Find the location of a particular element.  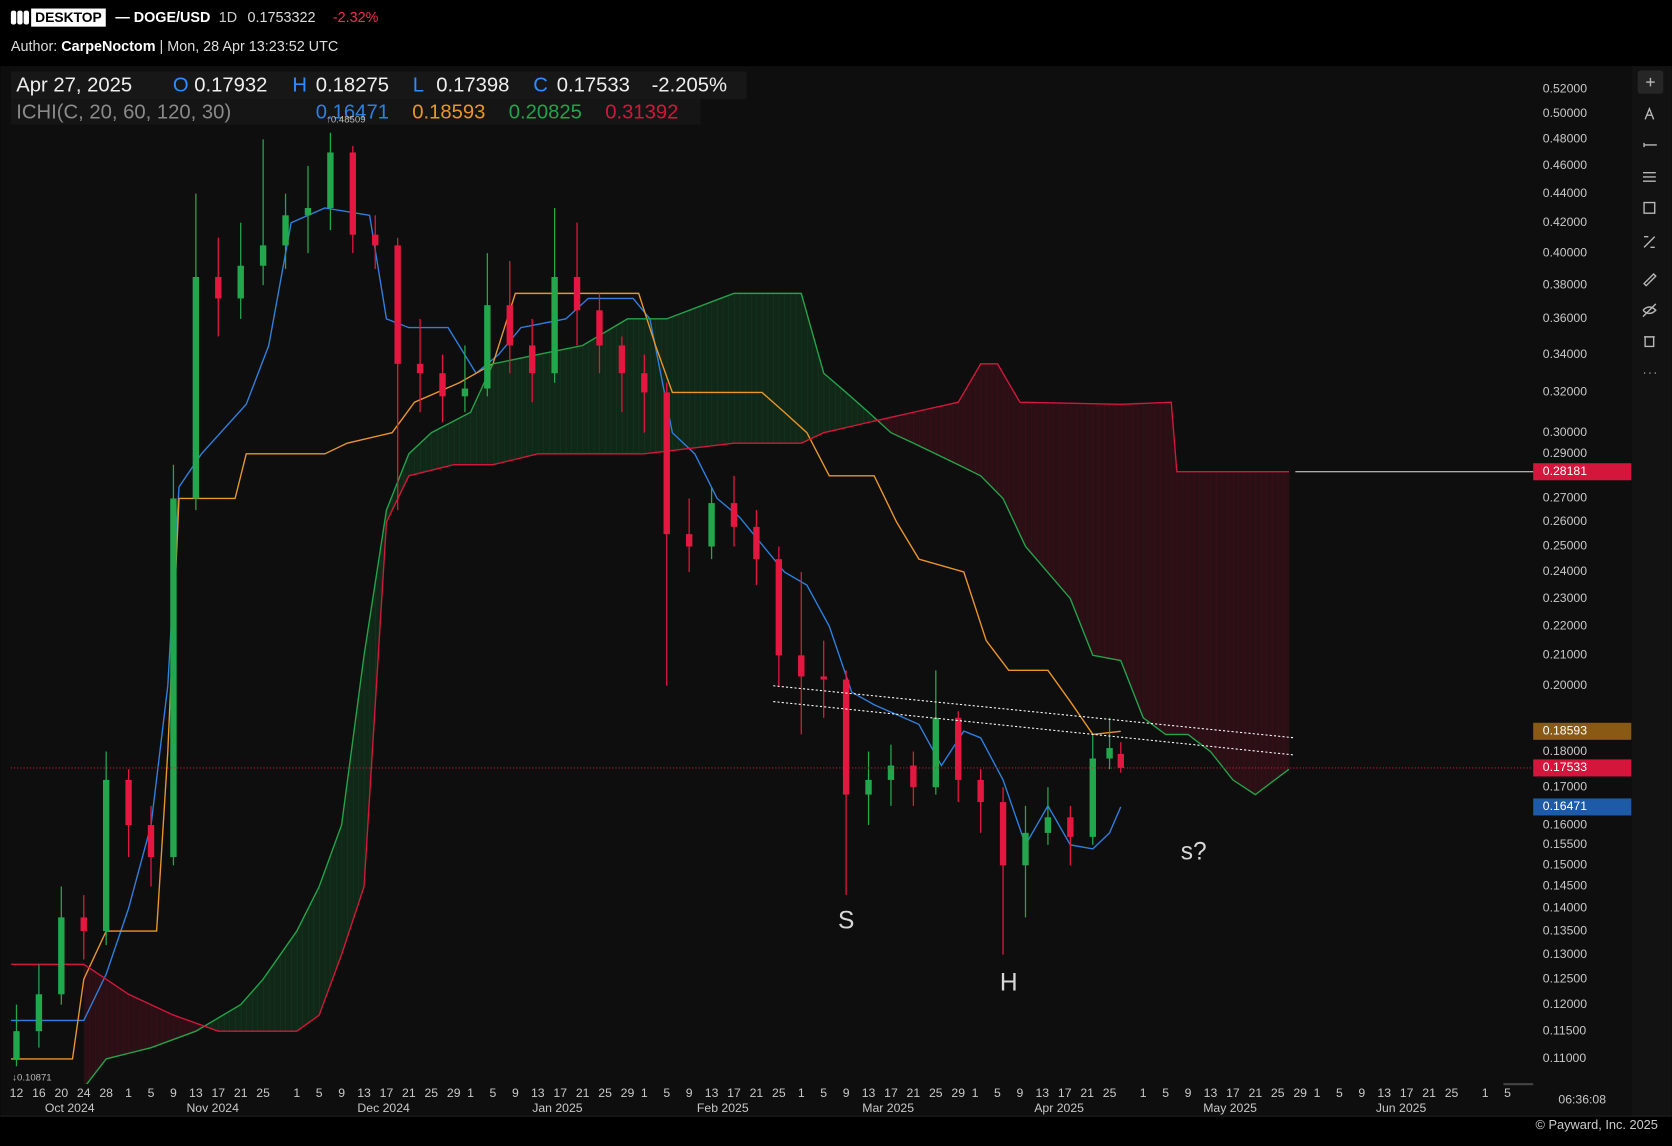

toolbar is located at coordinates (1651, 591).